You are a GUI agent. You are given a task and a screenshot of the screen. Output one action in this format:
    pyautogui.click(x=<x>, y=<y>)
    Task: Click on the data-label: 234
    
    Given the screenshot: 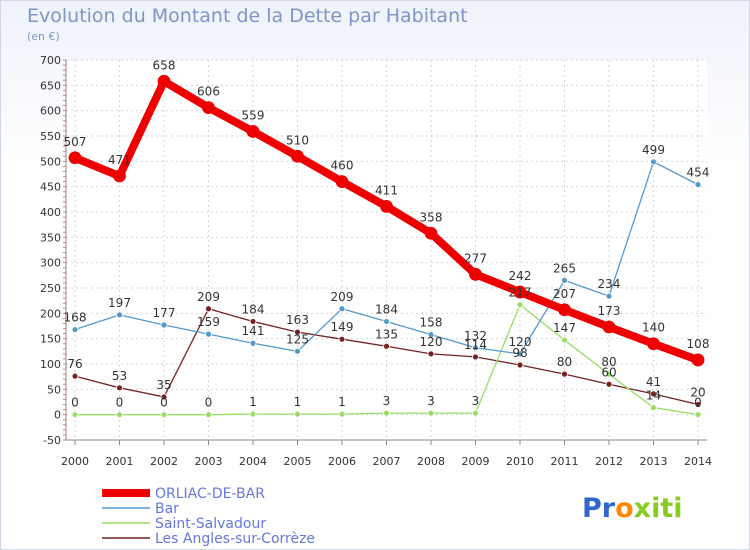 What is the action you would take?
    pyautogui.click(x=609, y=284)
    